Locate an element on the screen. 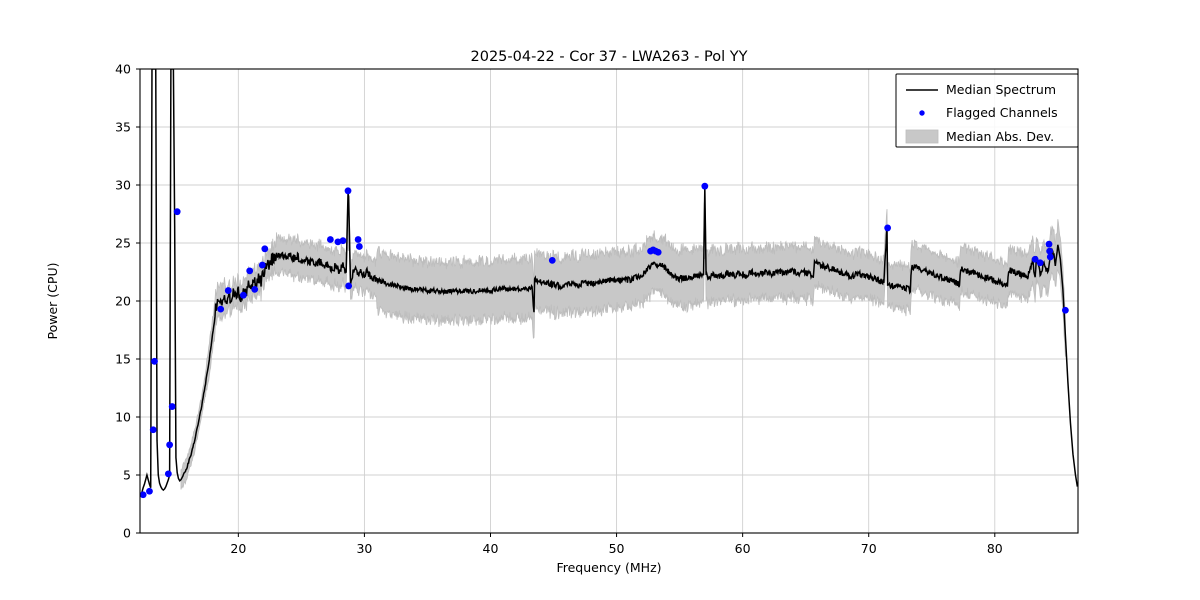 The image size is (1200, 600). y-tick-label: 35 is located at coordinates (123, 127).